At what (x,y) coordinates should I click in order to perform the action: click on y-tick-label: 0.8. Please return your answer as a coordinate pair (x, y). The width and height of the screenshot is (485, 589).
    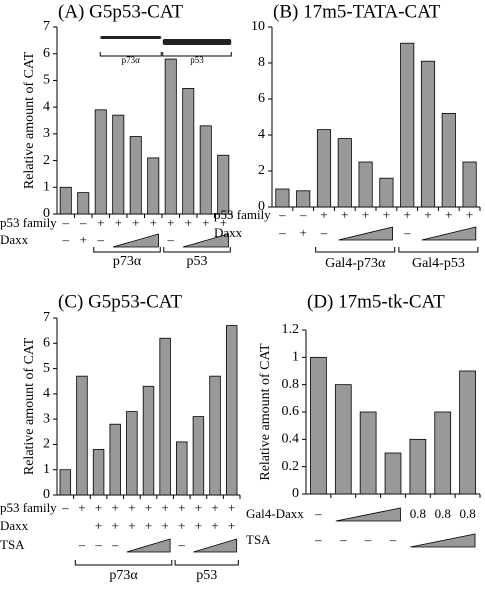
    Looking at the image, I should click on (291, 384).